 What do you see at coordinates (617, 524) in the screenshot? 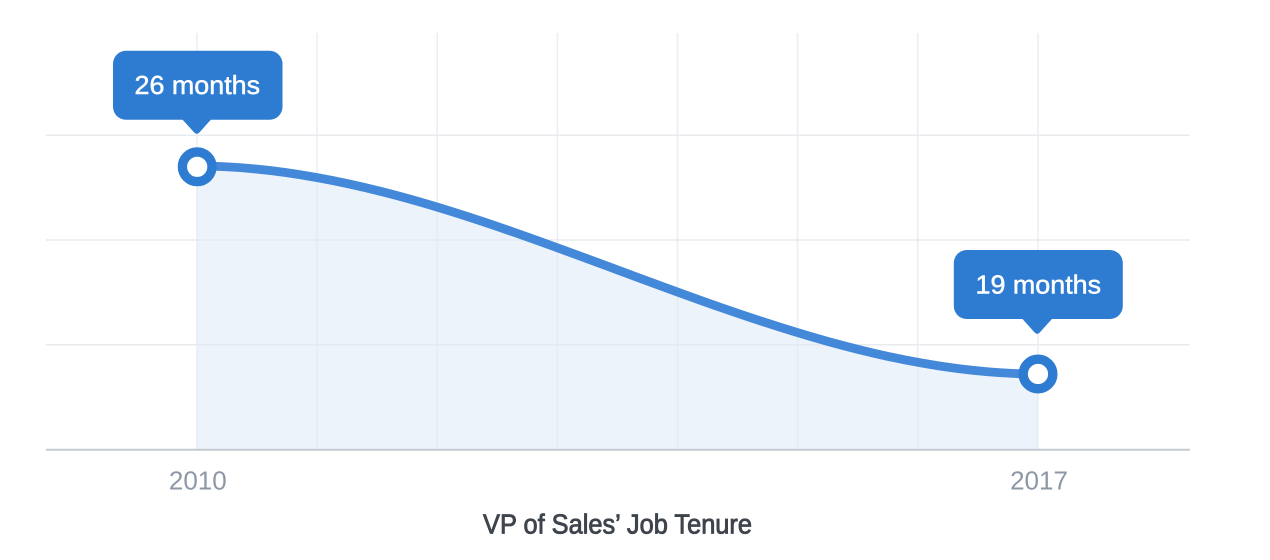
I see `svg-text: VP of Sales’ Job Tenure` at bounding box center [617, 524].